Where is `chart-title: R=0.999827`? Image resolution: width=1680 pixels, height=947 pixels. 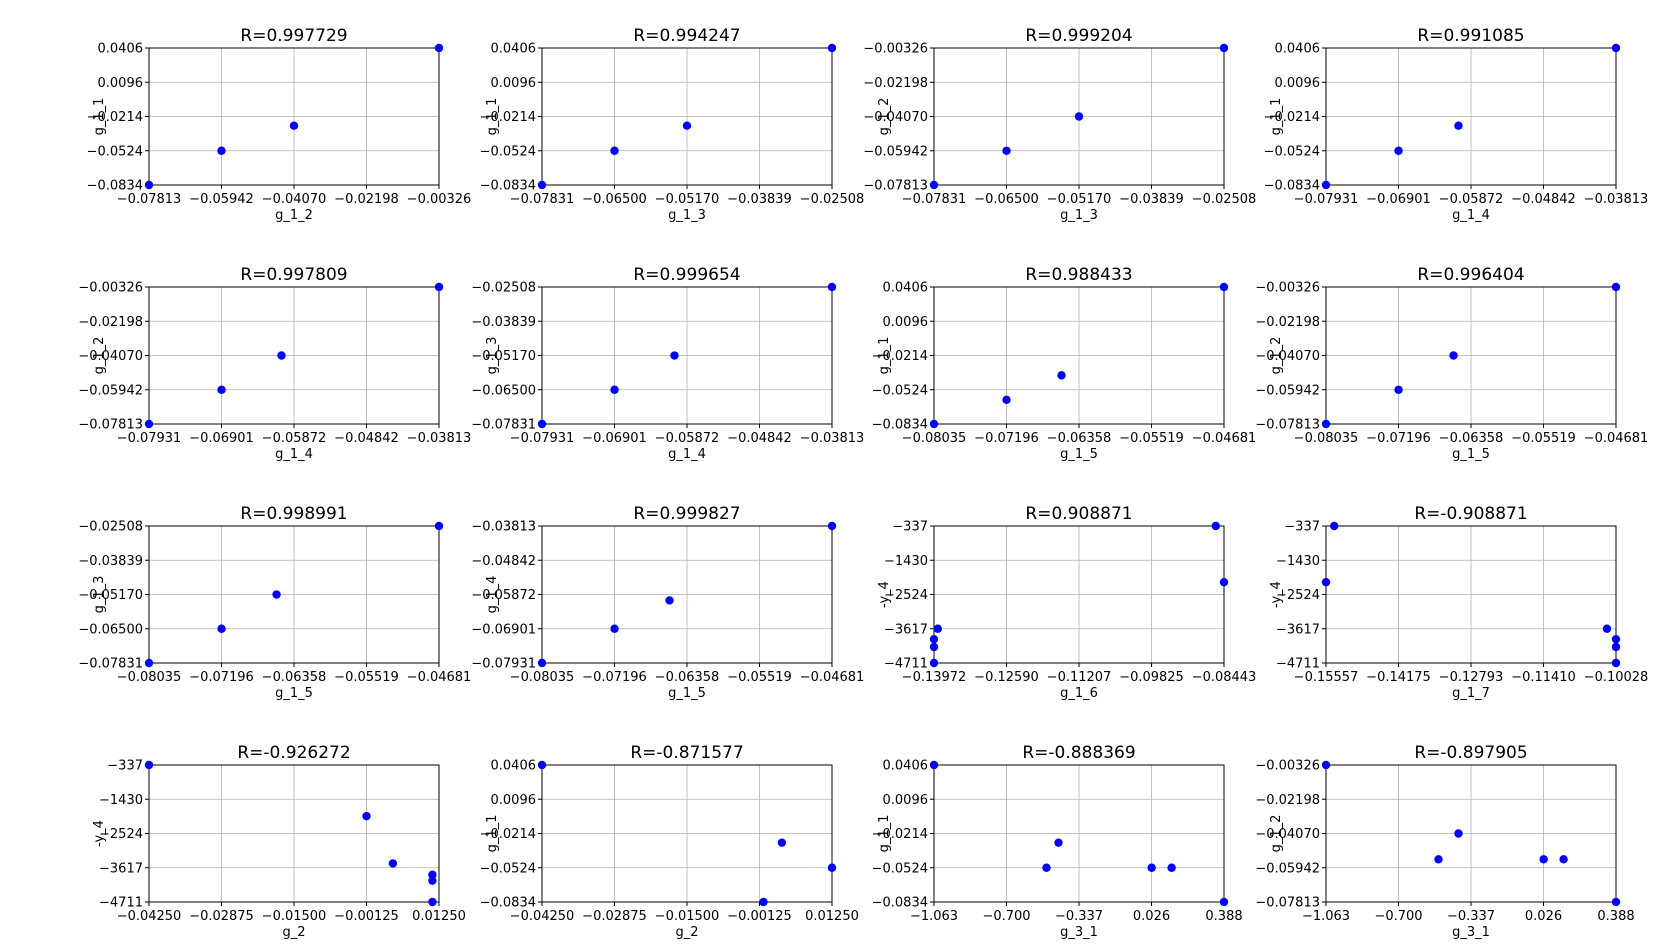 chart-title: R=0.999827 is located at coordinates (686, 514).